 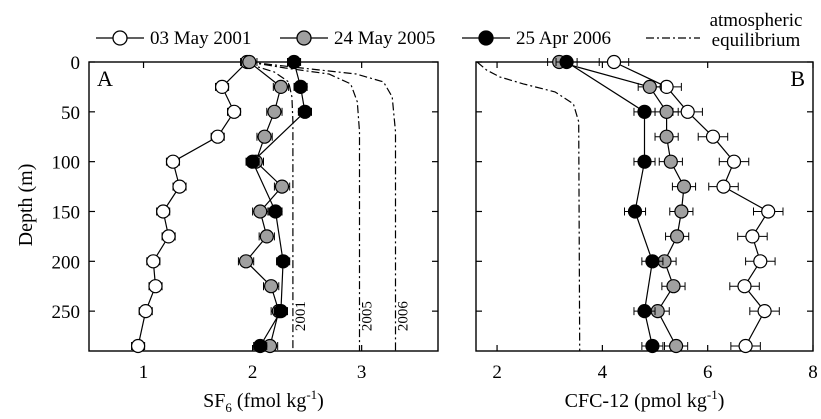 I want to click on x-axis-label-sub-a: 6, so click(x=228, y=407).